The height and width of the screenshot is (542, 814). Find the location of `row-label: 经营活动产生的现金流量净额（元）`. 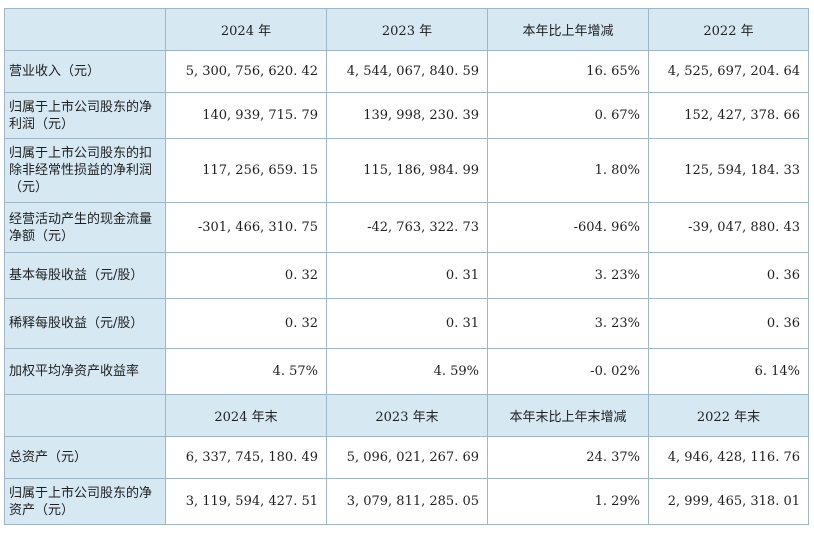

row-label: 经营活动产生的现金流量净额（元） is located at coordinates (85, 227).